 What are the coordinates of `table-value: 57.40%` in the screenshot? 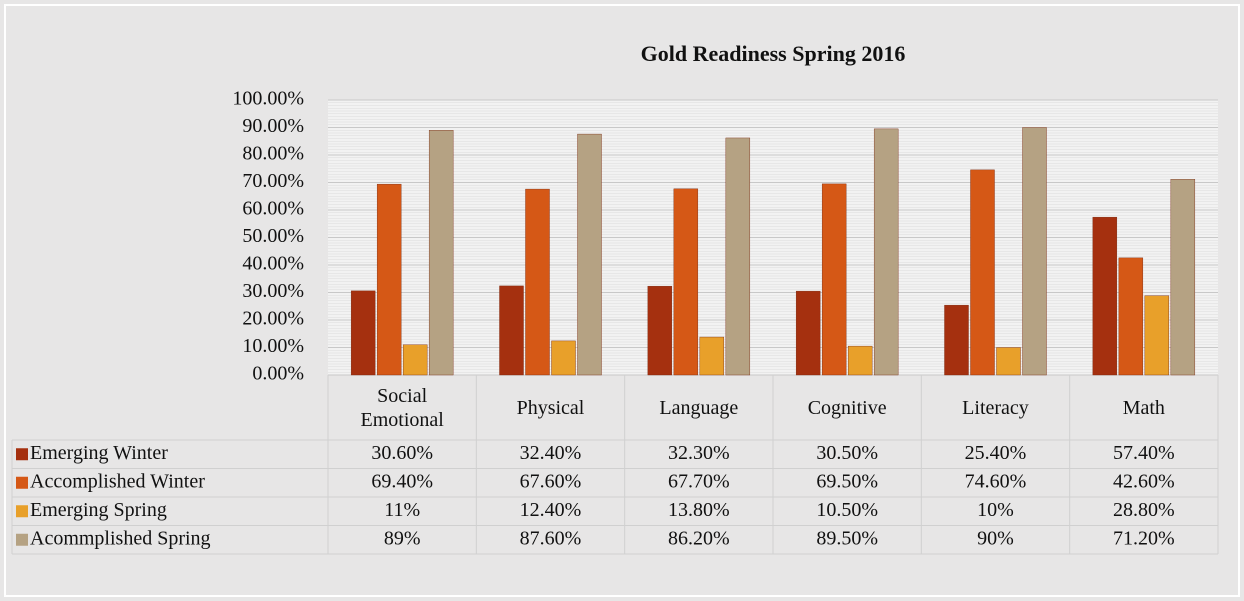 It's located at (1144, 453).